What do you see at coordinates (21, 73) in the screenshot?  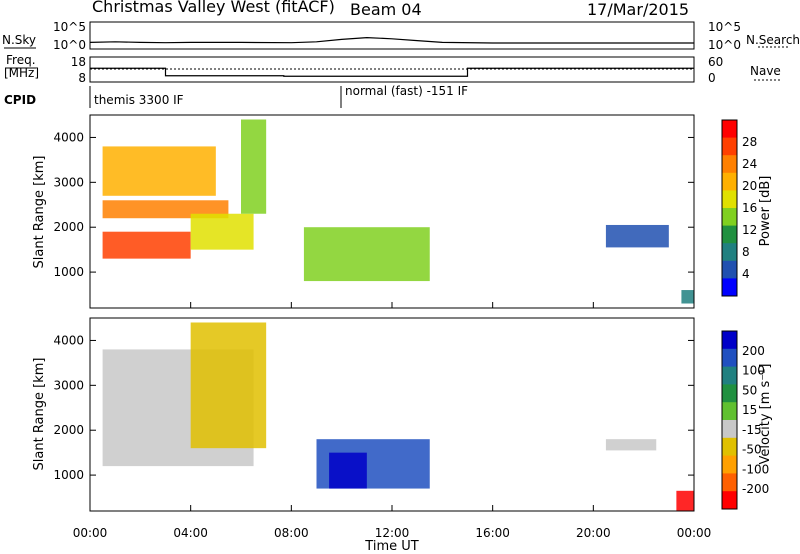 I see `freq-label-line2: [MHz]` at bounding box center [21, 73].